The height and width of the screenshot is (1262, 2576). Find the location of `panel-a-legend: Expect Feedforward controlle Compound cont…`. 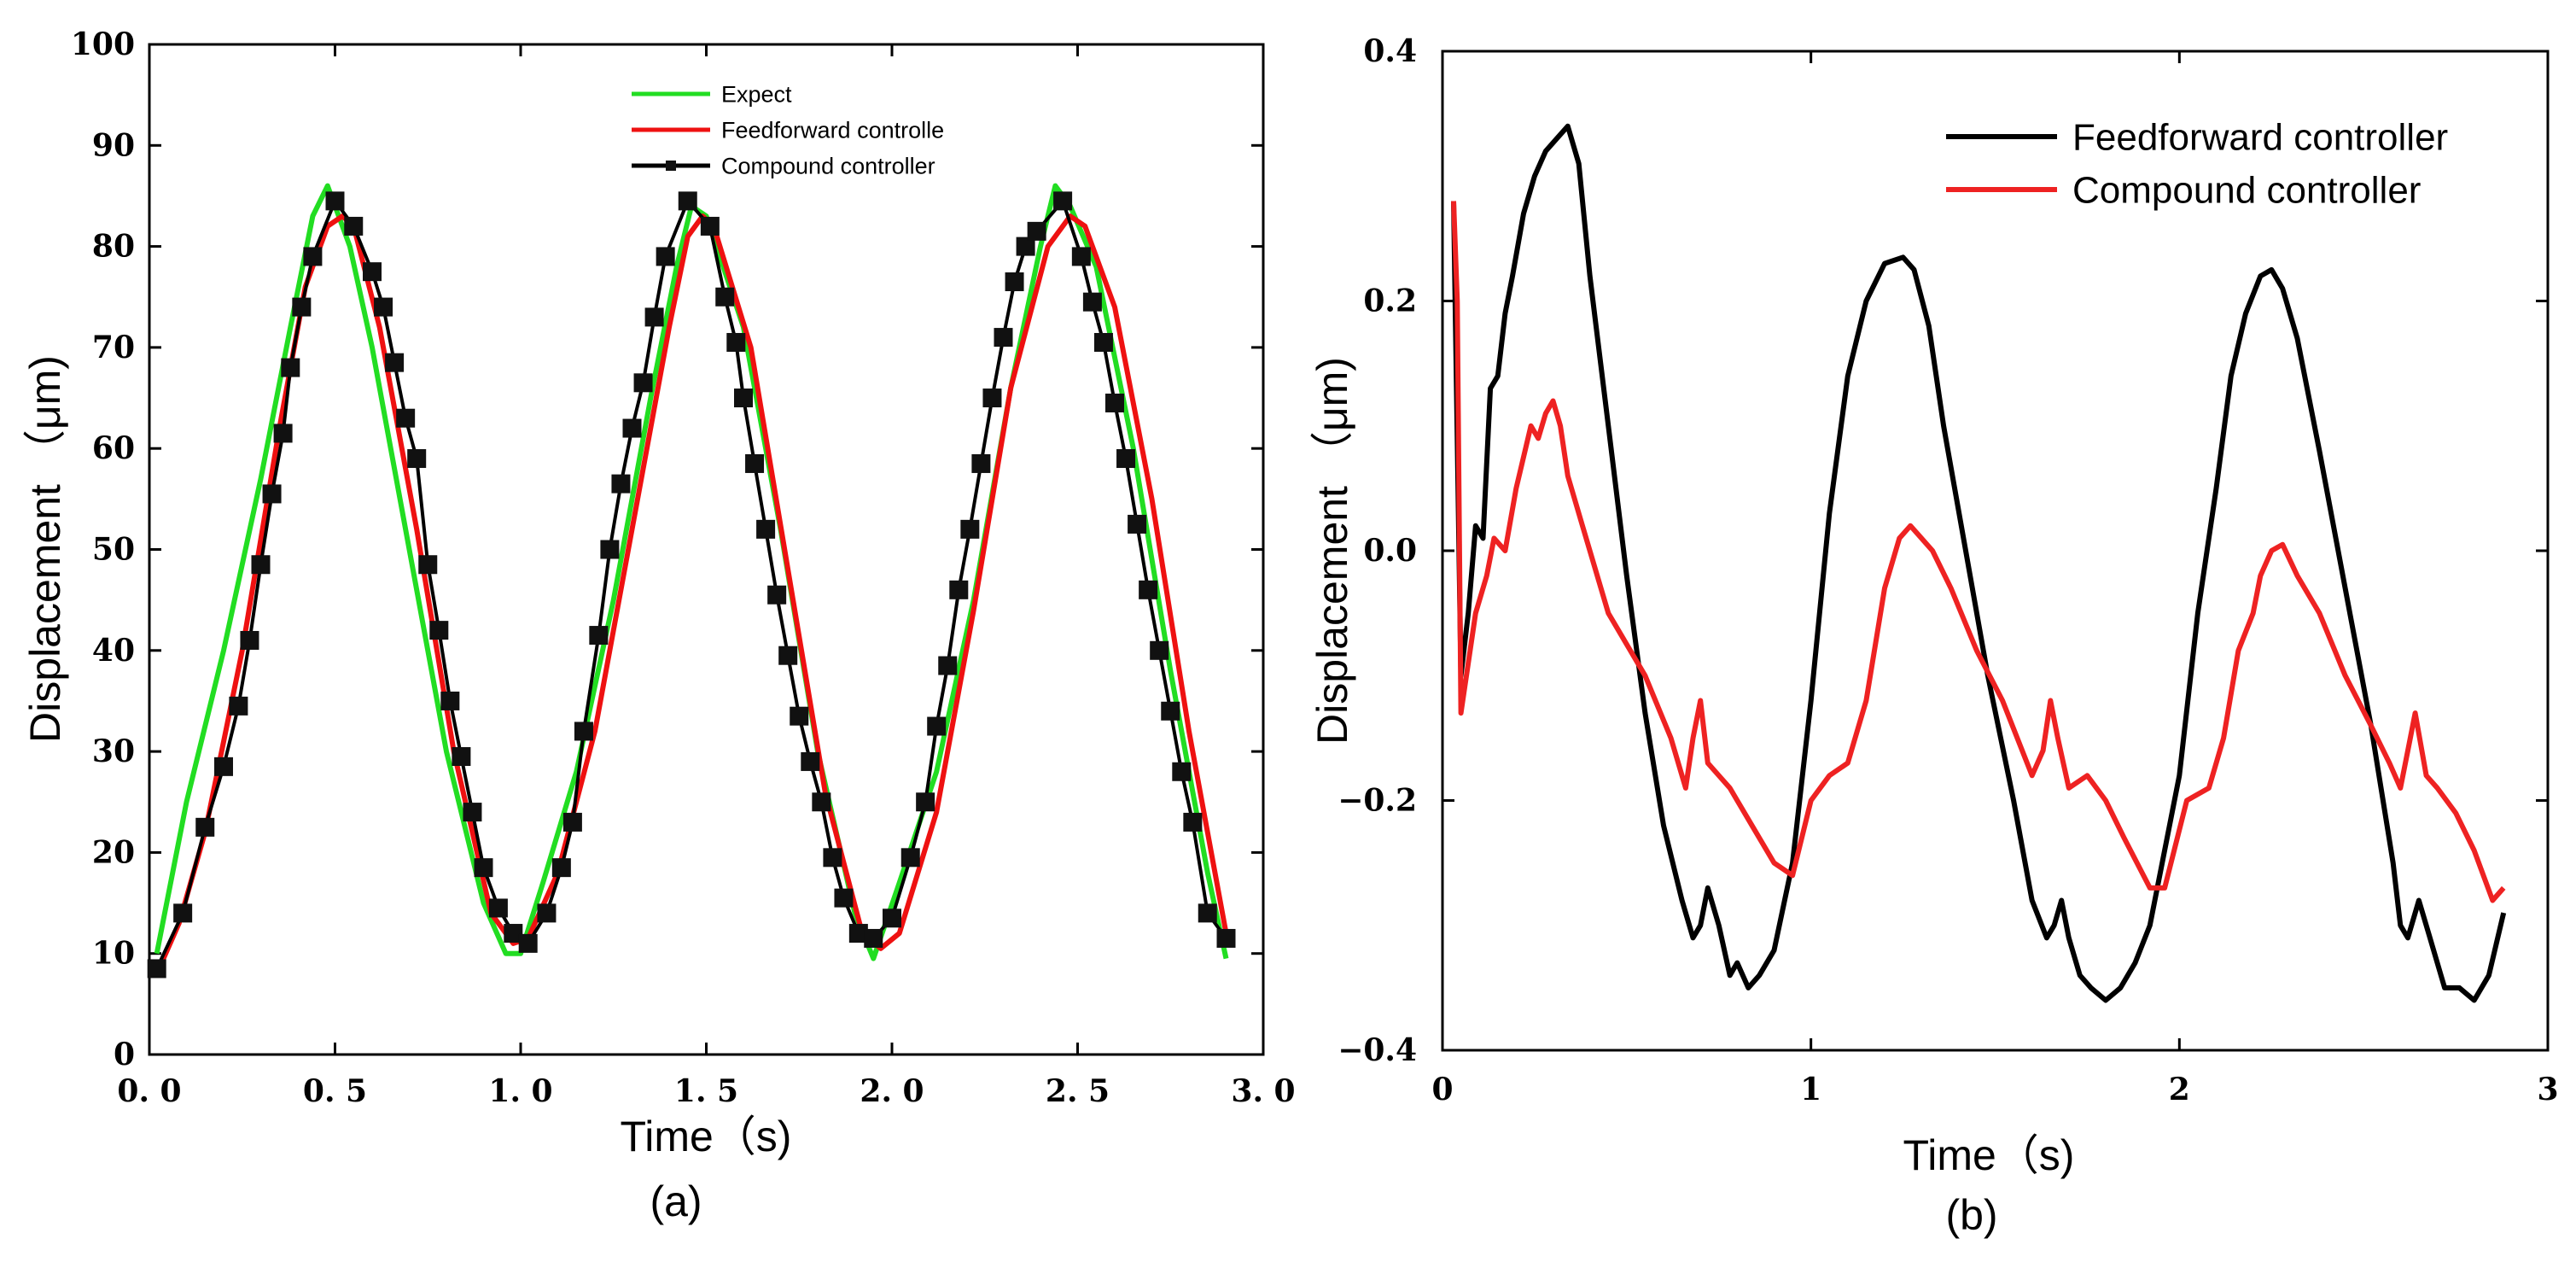

panel-a-legend: Expect Feedforward controlle Compound cont… is located at coordinates (788, 129).